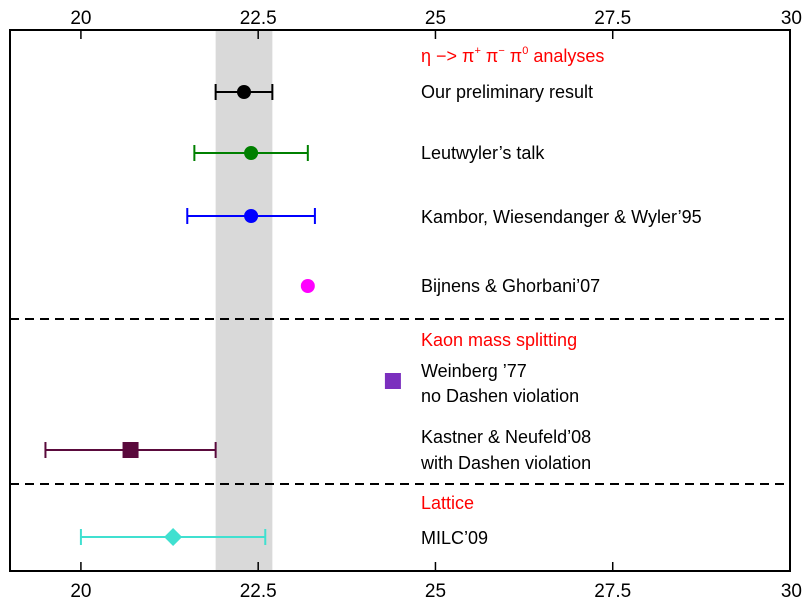 The width and height of the screenshot is (803, 606). Describe the element at coordinates (447, 503) in the screenshot. I see `group-header-lattice: Lattice` at that location.